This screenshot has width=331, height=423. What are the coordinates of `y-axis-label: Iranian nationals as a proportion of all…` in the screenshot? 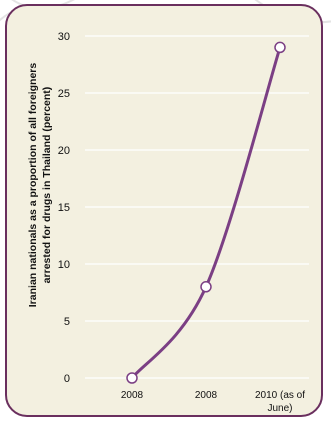 It's located at (40, 185).